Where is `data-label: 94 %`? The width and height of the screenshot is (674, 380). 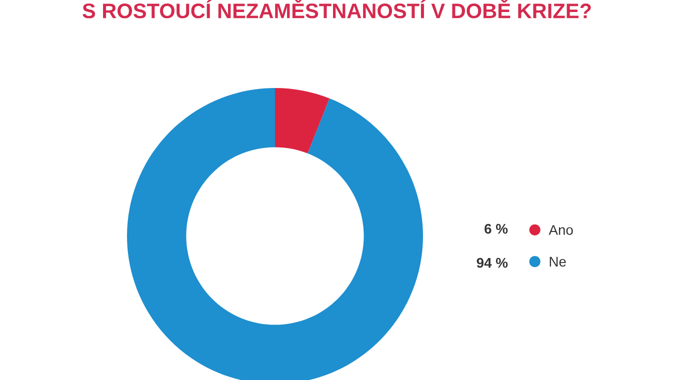 data-label: 94 % is located at coordinates (492, 263).